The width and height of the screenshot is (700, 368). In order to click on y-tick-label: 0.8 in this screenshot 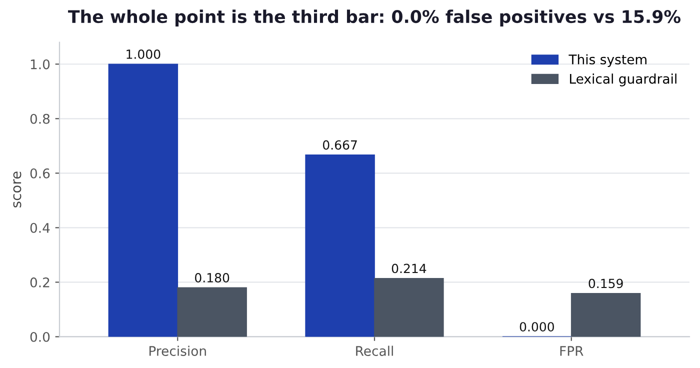, I will do `click(40, 119)`.